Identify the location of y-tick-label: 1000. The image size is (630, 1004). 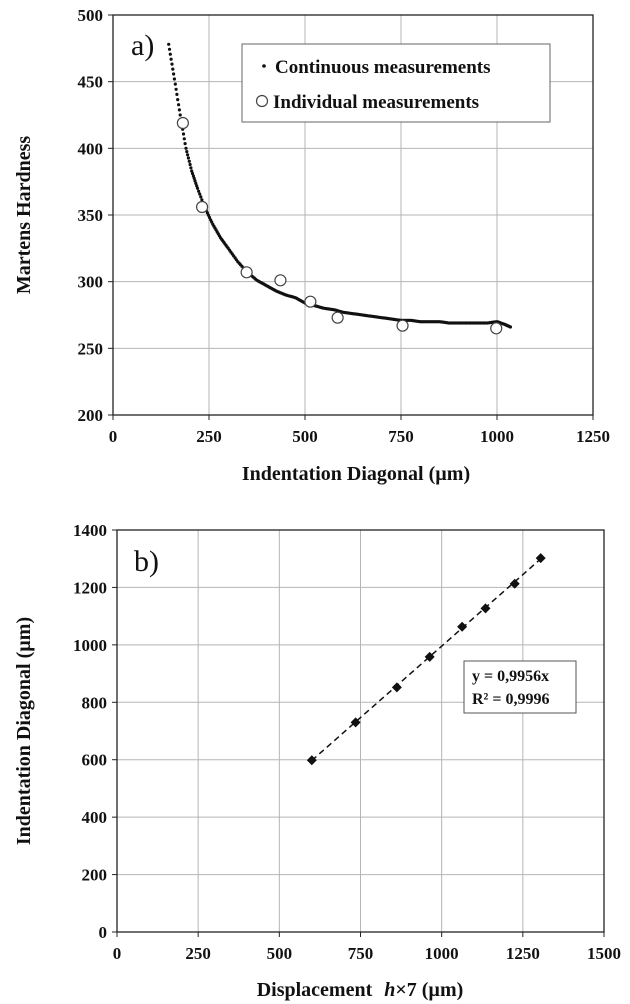
(90, 645).